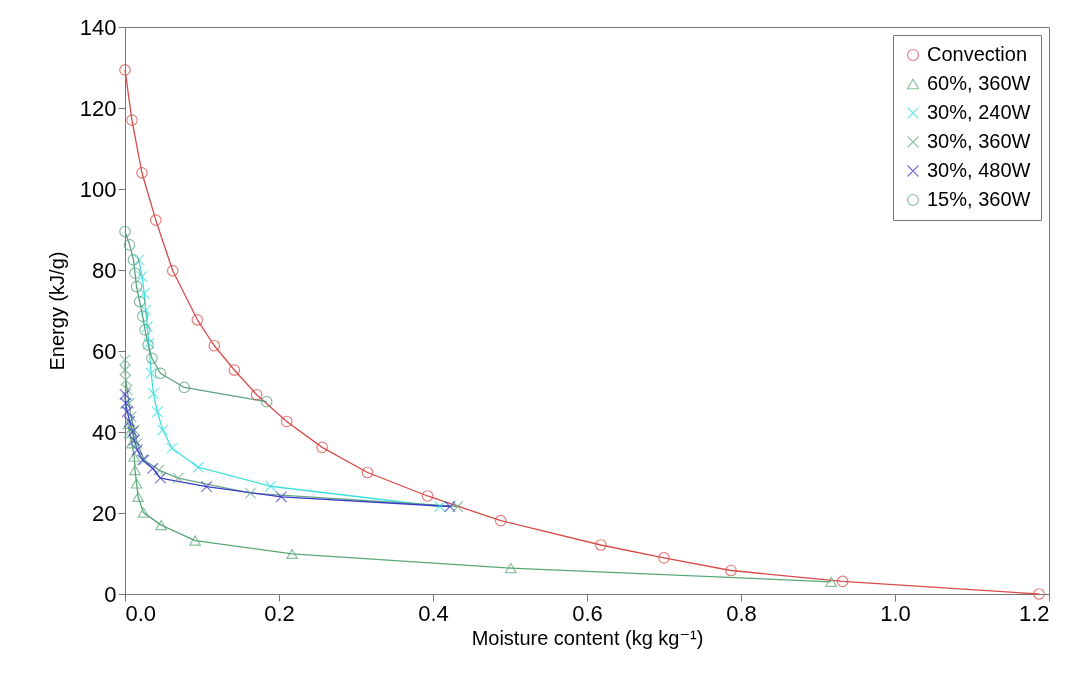  I want to click on legend-label: Convection, so click(977, 54).